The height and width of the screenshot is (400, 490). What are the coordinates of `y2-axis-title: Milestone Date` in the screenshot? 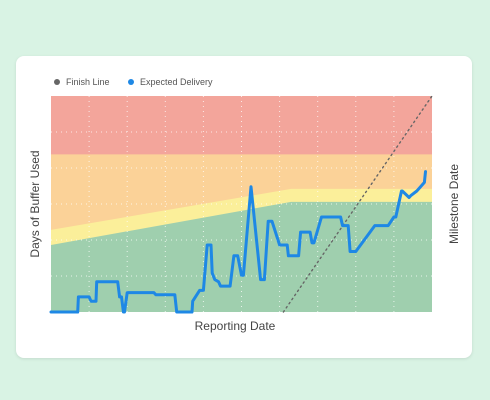 It's located at (454, 204).